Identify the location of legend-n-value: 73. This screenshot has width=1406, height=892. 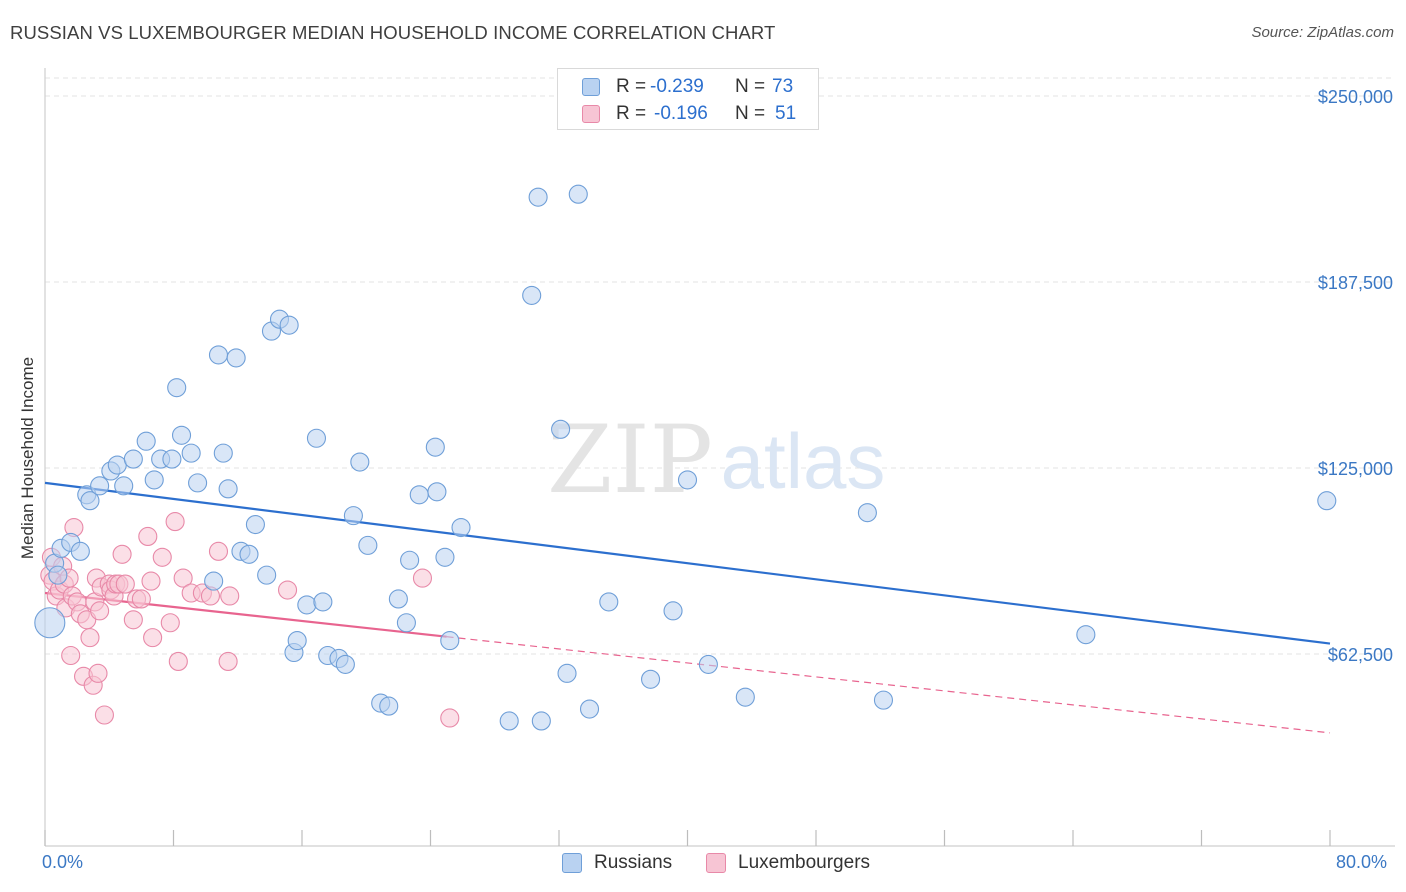
(783, 86).